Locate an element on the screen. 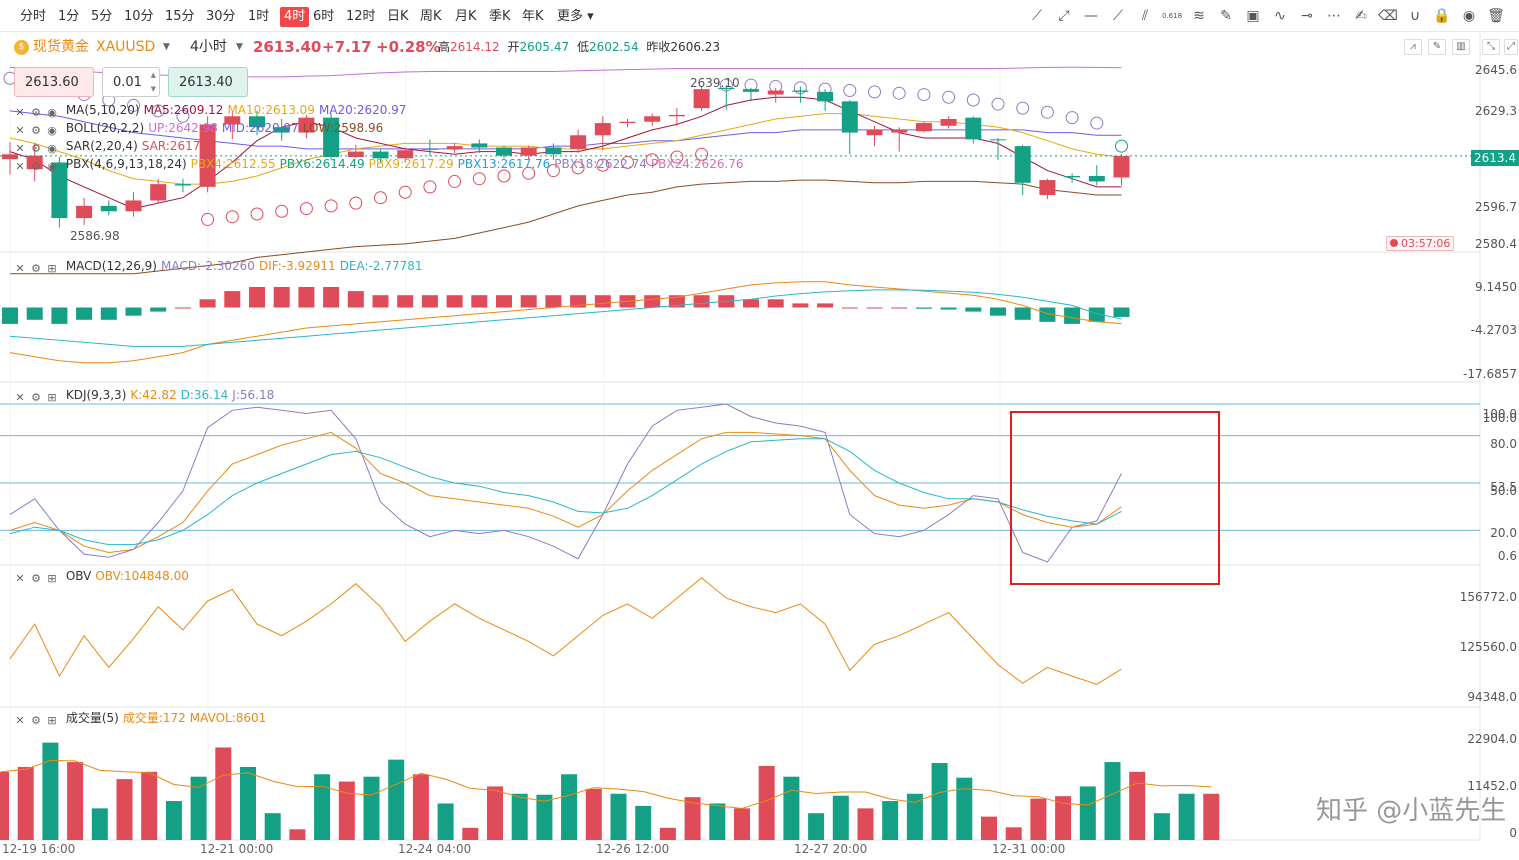 This screenshot has width=1519, height=860. boll-label: BOLL(20,2,2) is located at coordinates (105, 128).